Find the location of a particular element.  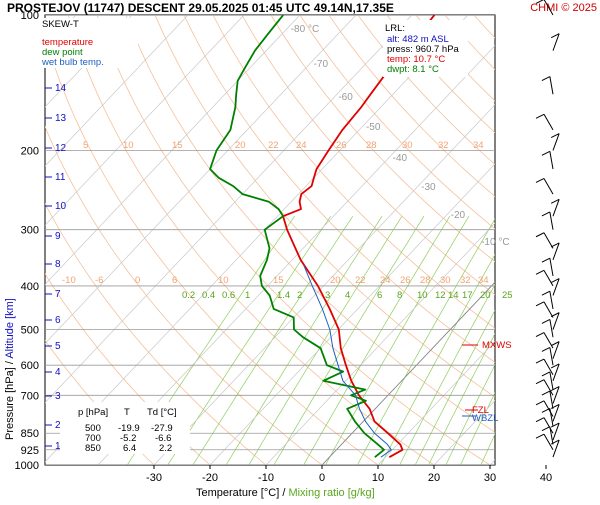

isotherm-line is located at coordinates (573, 240).